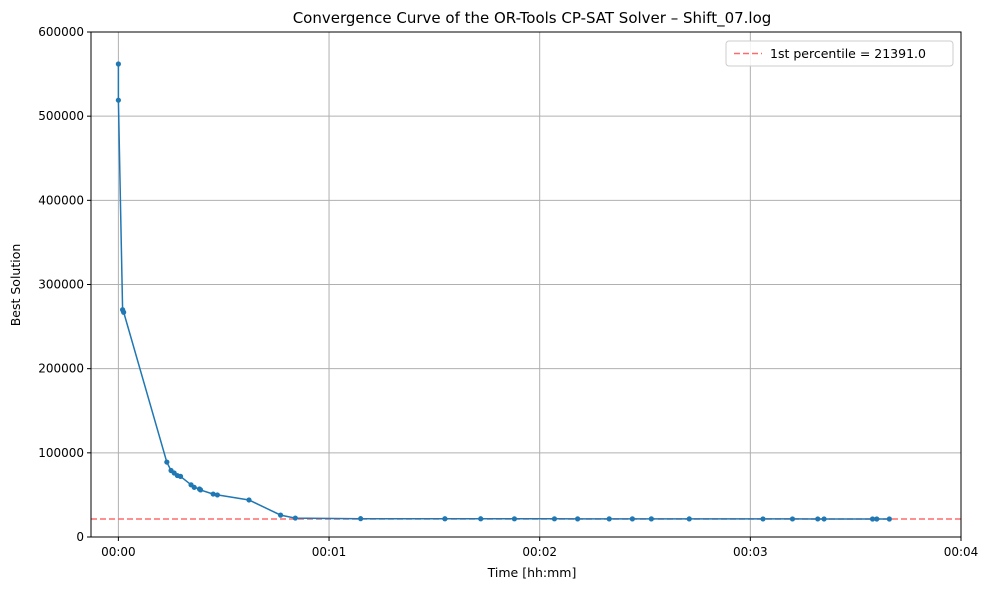 Image resolution: width=989 pixels, height=594 pixels. Describe the element at coordinates (61, 200) in the screenshot. I see `y-tick-label: 400000` at that location.